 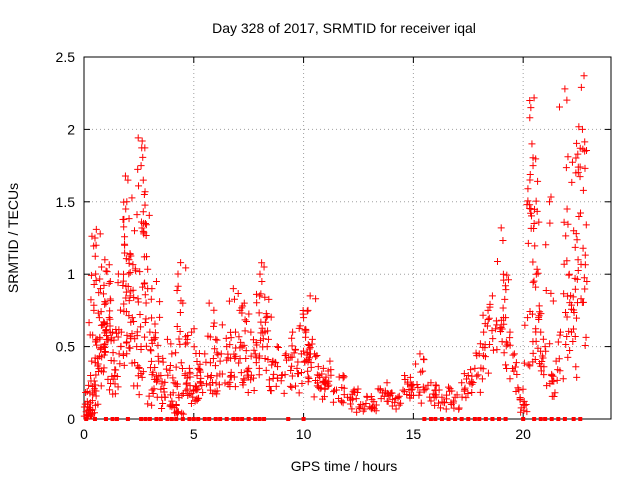 What do you see at coordinates (13, 238) in the screenshot?
I see `y-axis-label: SRMTID / TECUs` at bounding box center [13, 238].